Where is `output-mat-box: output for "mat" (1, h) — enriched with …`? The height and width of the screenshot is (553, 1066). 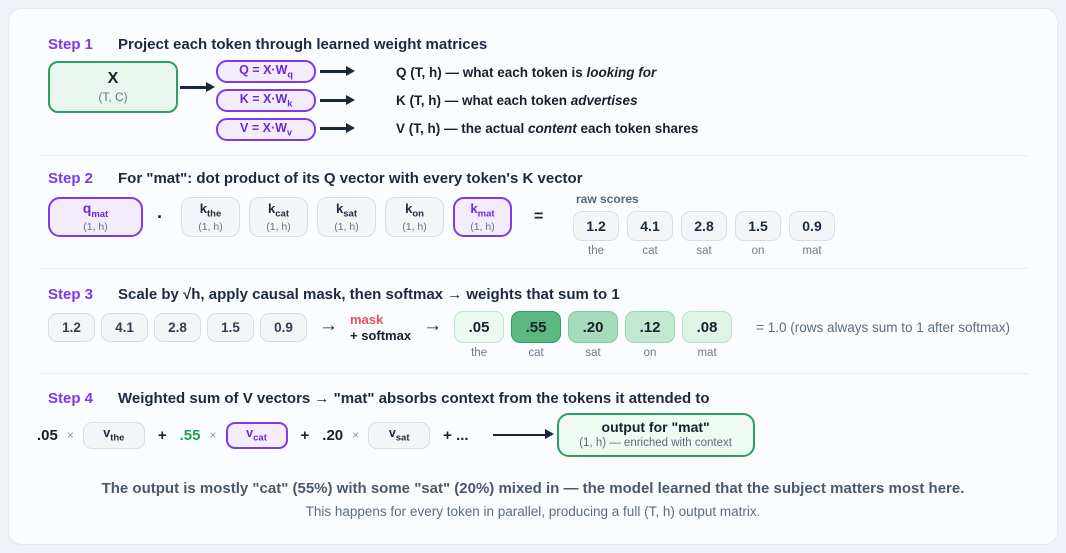
output-mat-box: output for "mat" (1, h) — enriched with … is located at coordinates (655, 435).